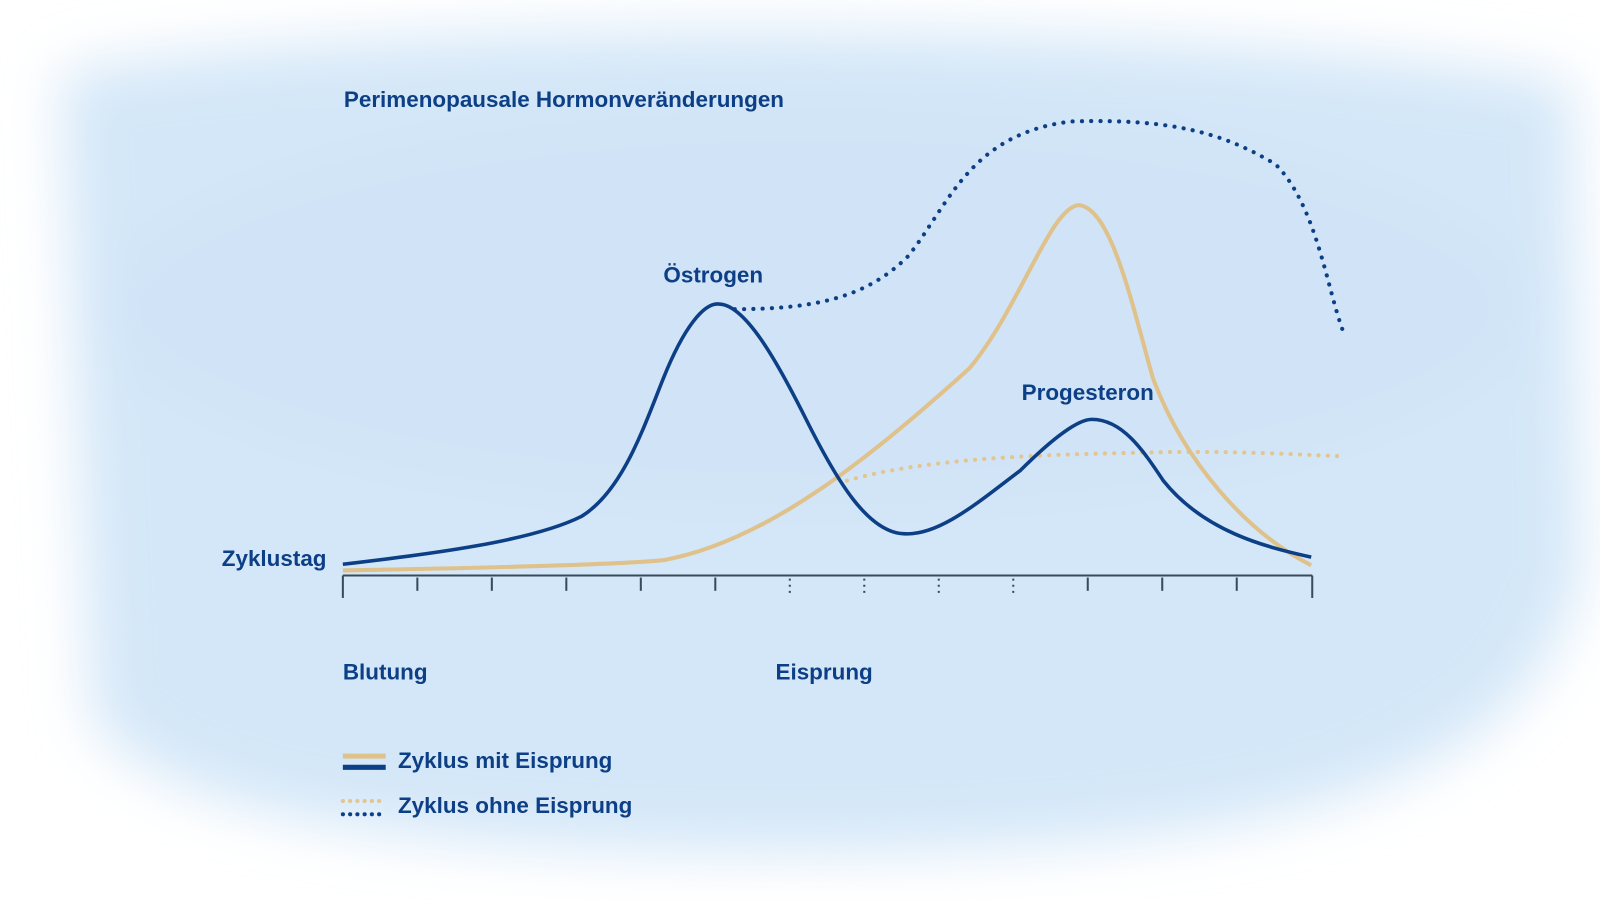  What do you see at coordinates (505, 760) in the screenshot?
I see `legend-label: Zyklus mit Eisprung` at bounding box center [505, 760].